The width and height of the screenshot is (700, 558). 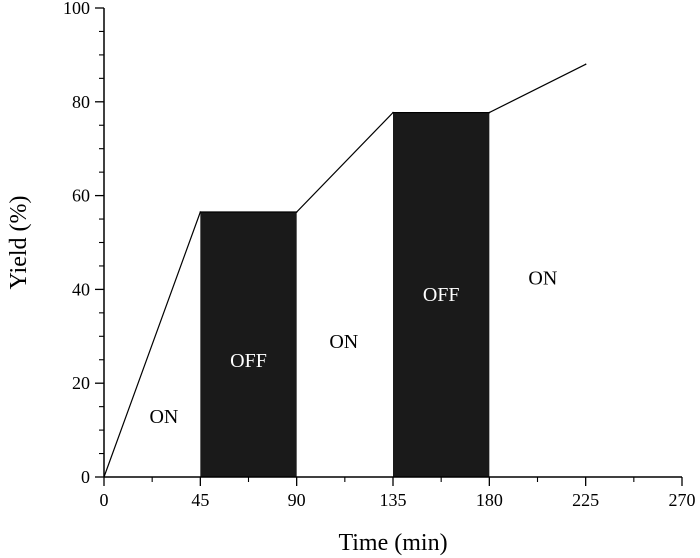 I want to click on y-tick-label: 100, so click(x=76, y=9).